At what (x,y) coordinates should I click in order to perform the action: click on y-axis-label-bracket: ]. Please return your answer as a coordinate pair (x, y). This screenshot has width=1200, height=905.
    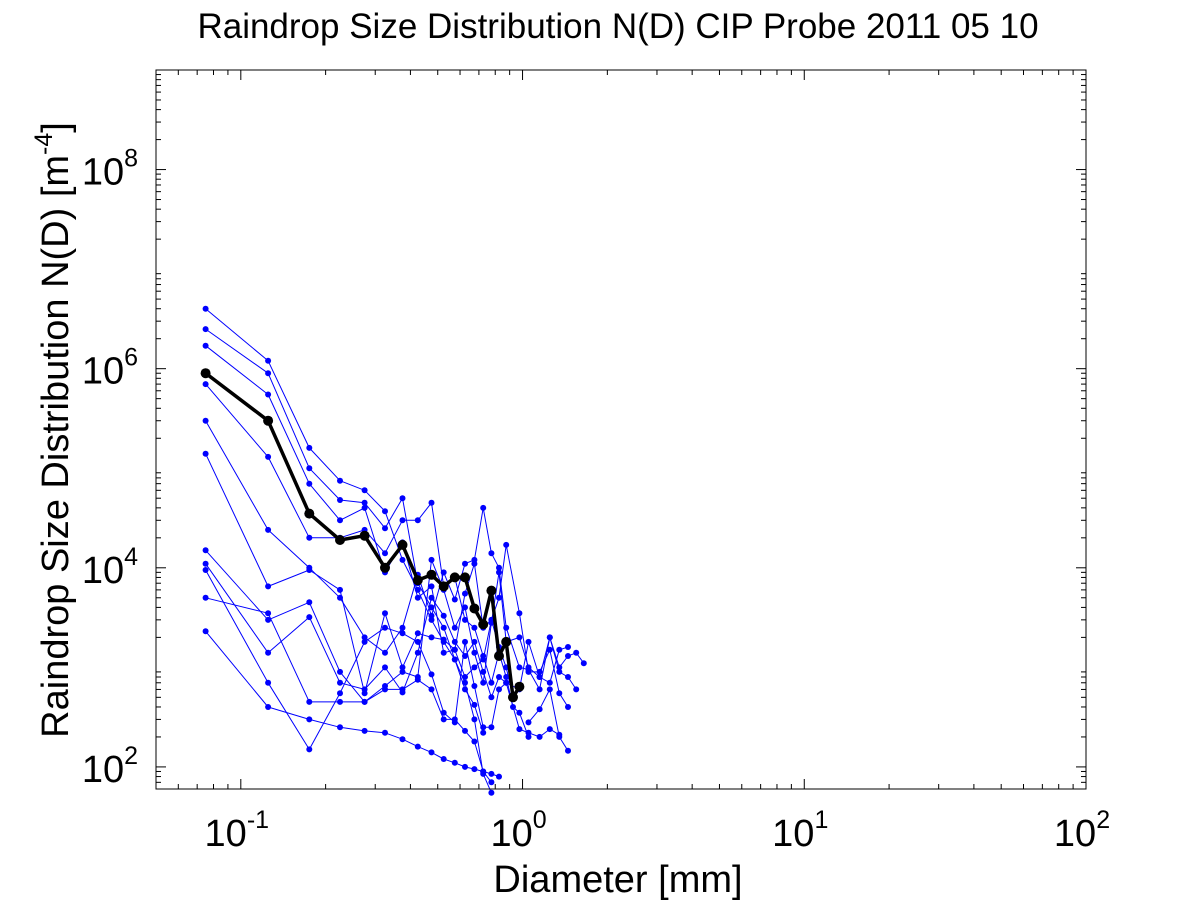
    Looking at the image, I should click on (56, 127).